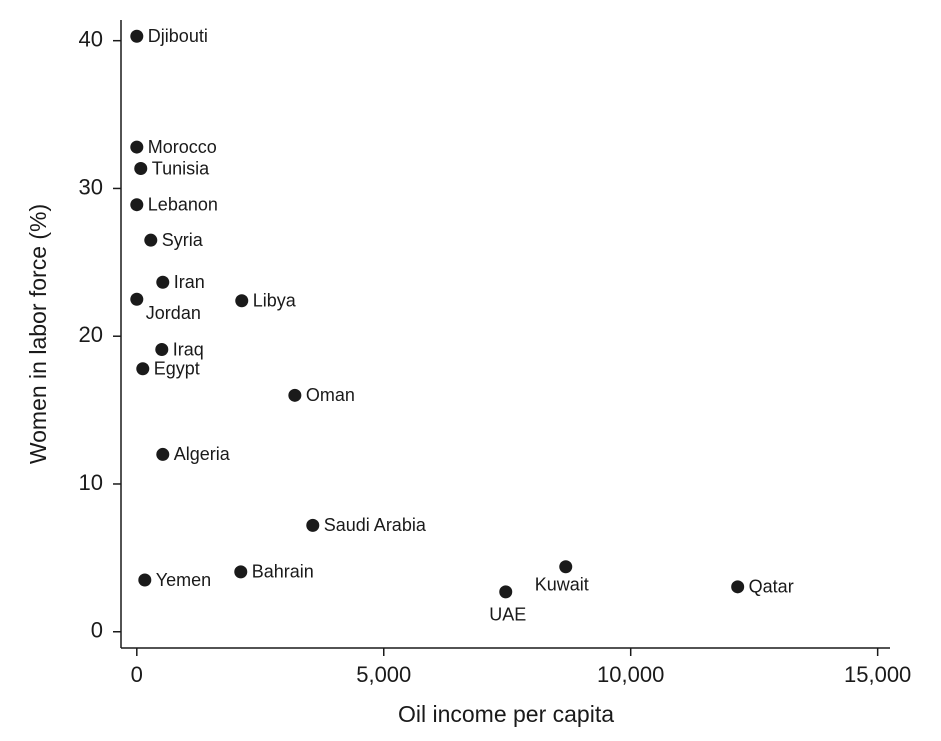  Describe the element at coordinates (178, 36) in the screenshot. I see `point-label: Djibouti` at that location.